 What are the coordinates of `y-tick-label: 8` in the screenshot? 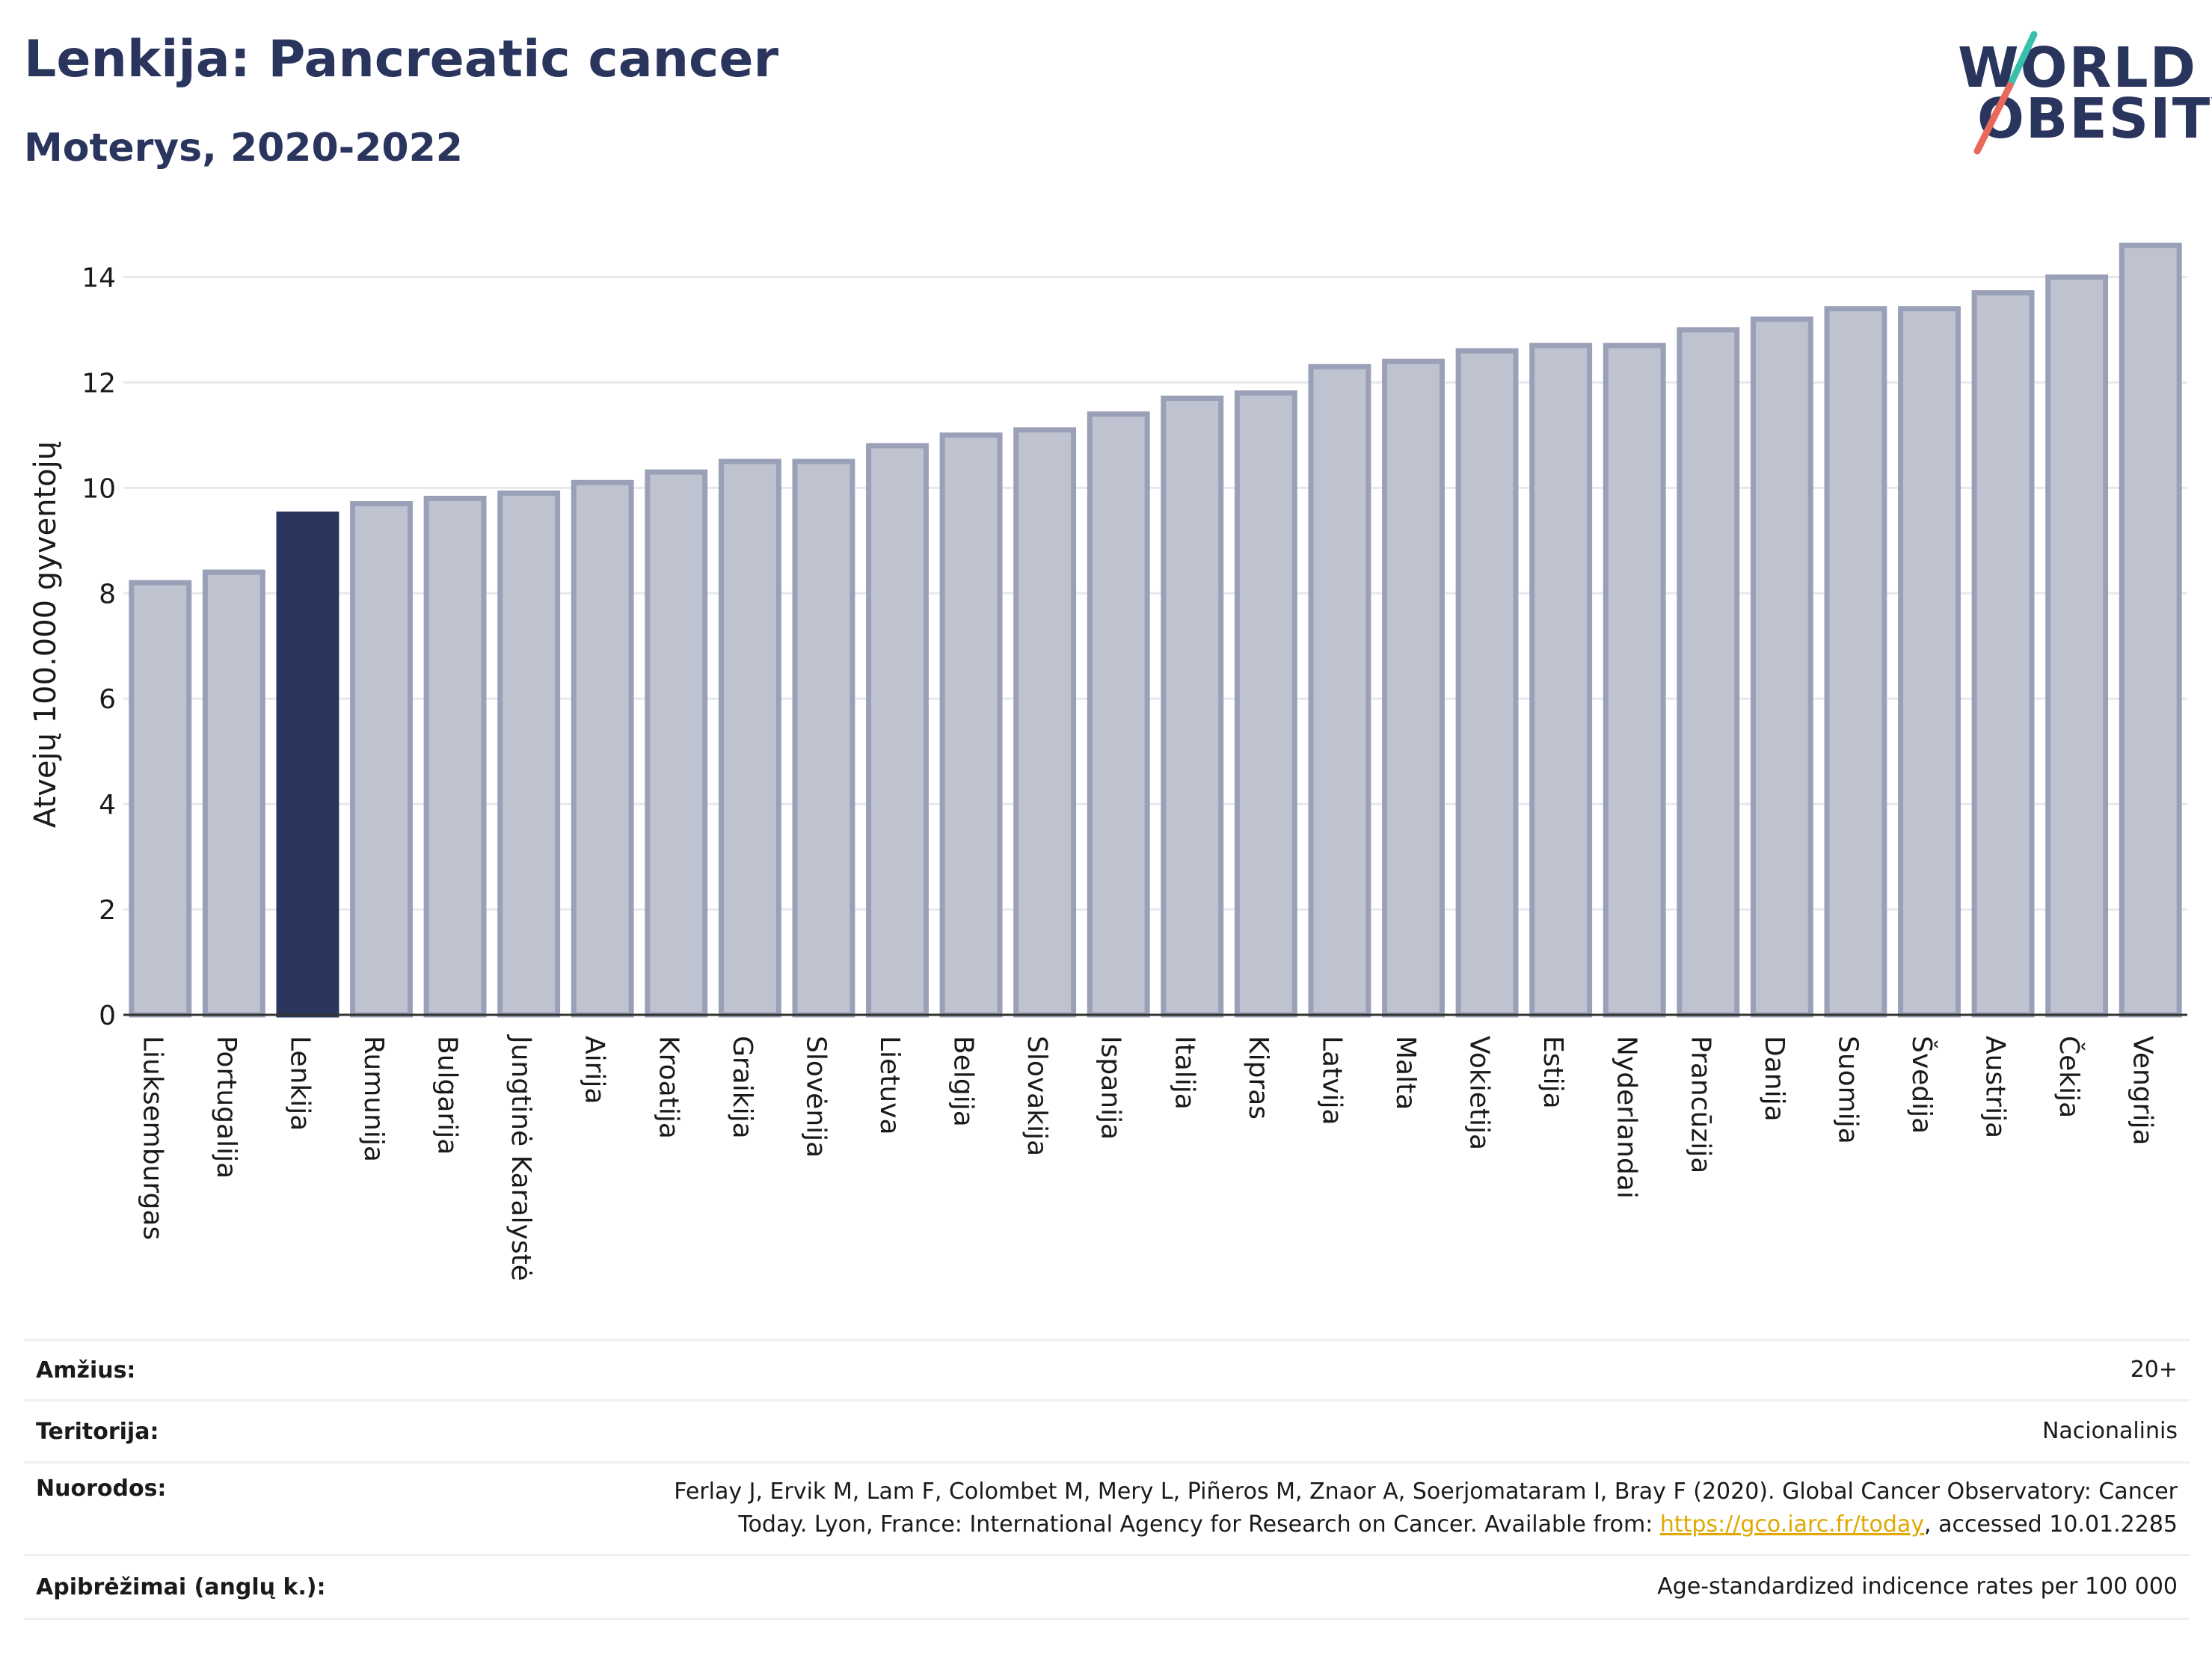 It's located at (107, 594).